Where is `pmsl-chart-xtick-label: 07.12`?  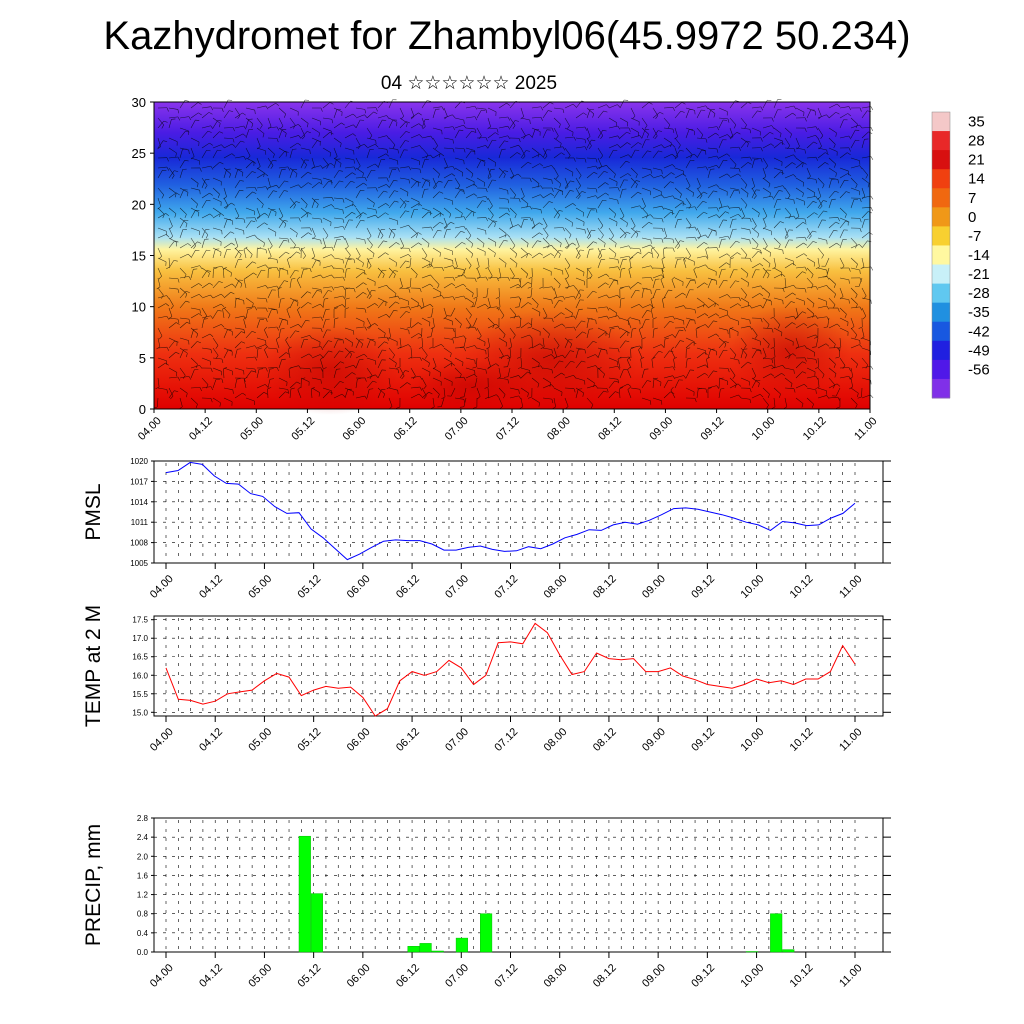
pmsl-chart-xtick-label: 07.12 is located at coordinates (506, 587).